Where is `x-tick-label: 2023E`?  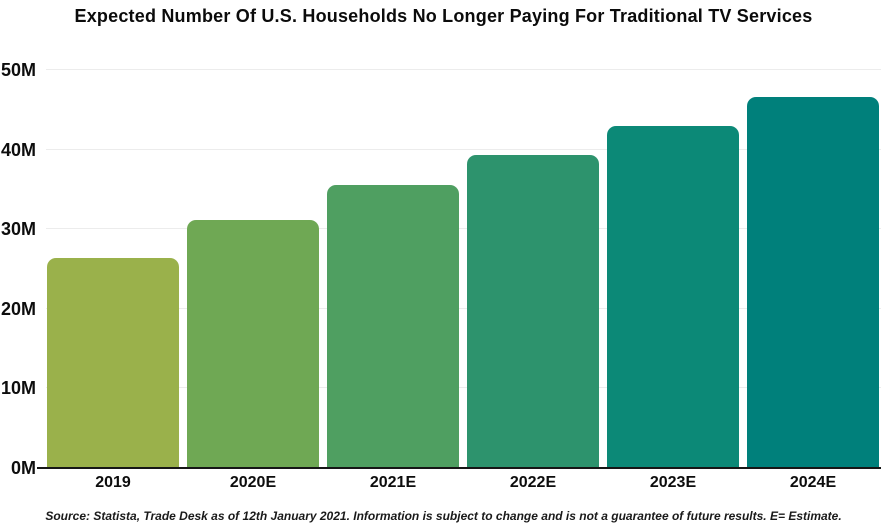 x-tick-label: 2023E is located at coordinates (673, 482).